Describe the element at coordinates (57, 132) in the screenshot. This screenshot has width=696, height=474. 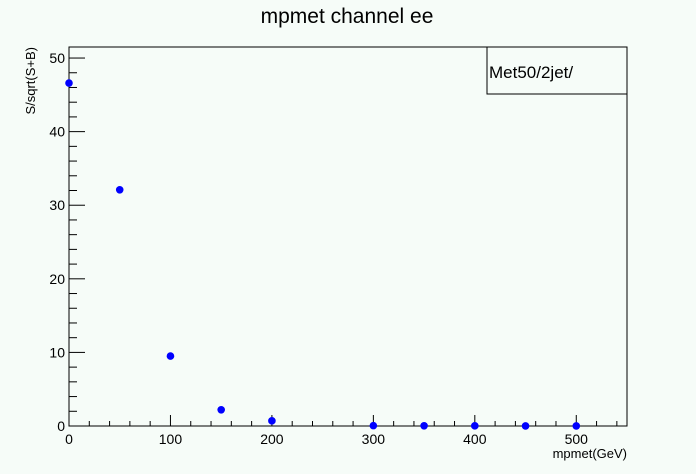
I see `y-tick-label: 40` at that location.